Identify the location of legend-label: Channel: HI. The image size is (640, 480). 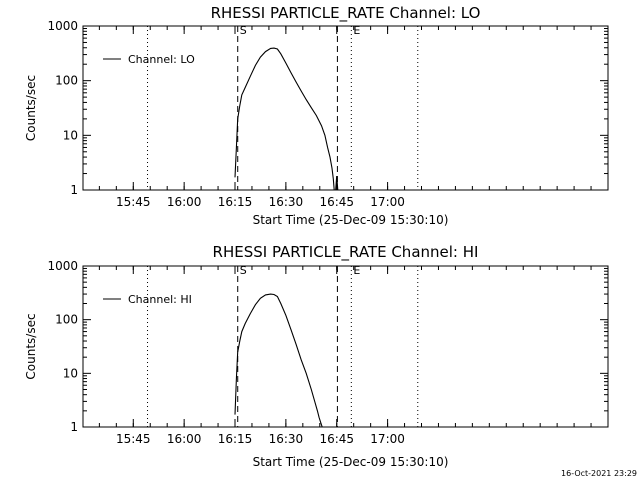
(160, 299).